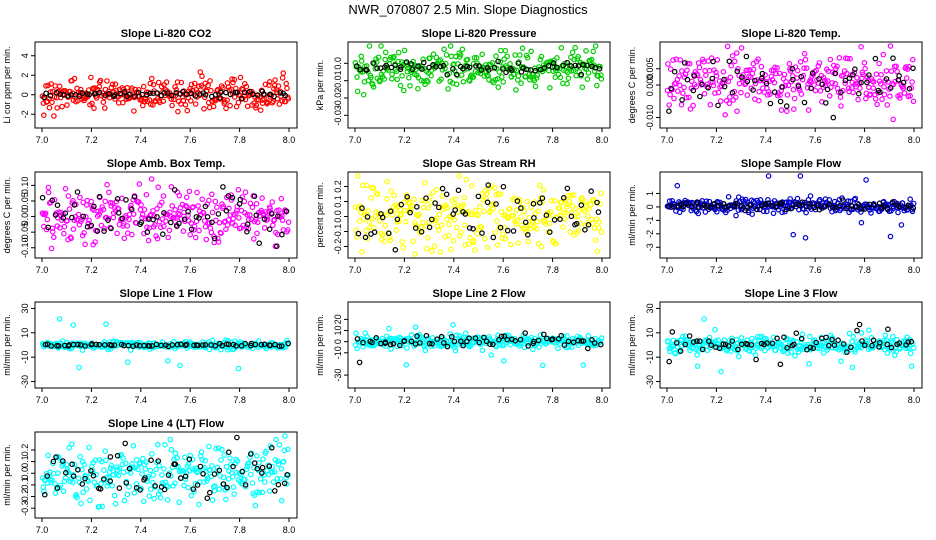 This screenshot has width=936, height=540. Describe the element at coordinates (25, 497) in the screenshot. I see `y-tick-label: -0.2` at that location.